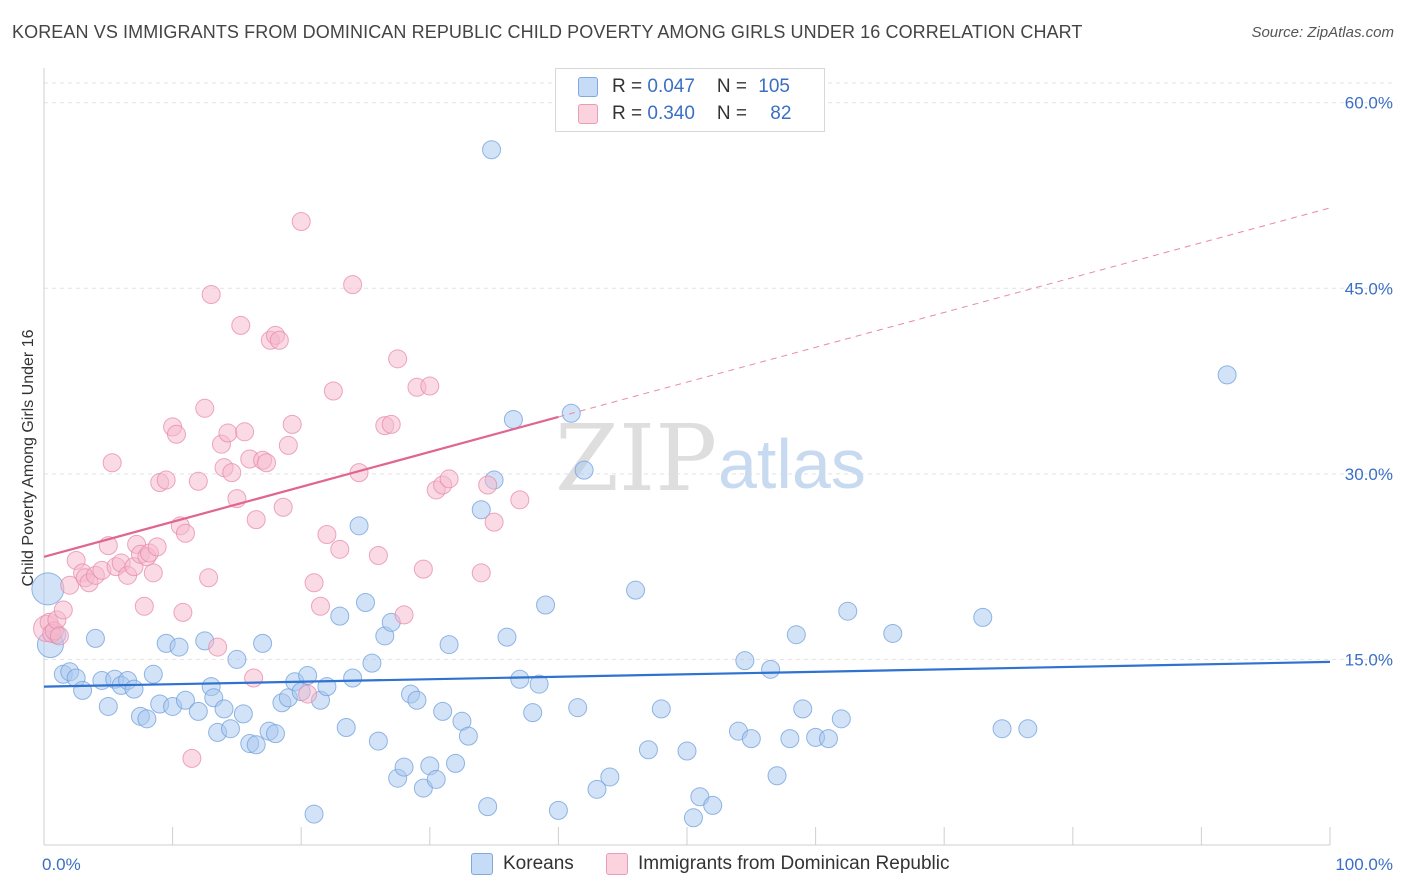 This screenshot has width=1406, height=892. Describe the element at coordinates (1369, 103) in the screenshot. I see `y-tick-label: 60.0%` at that location.